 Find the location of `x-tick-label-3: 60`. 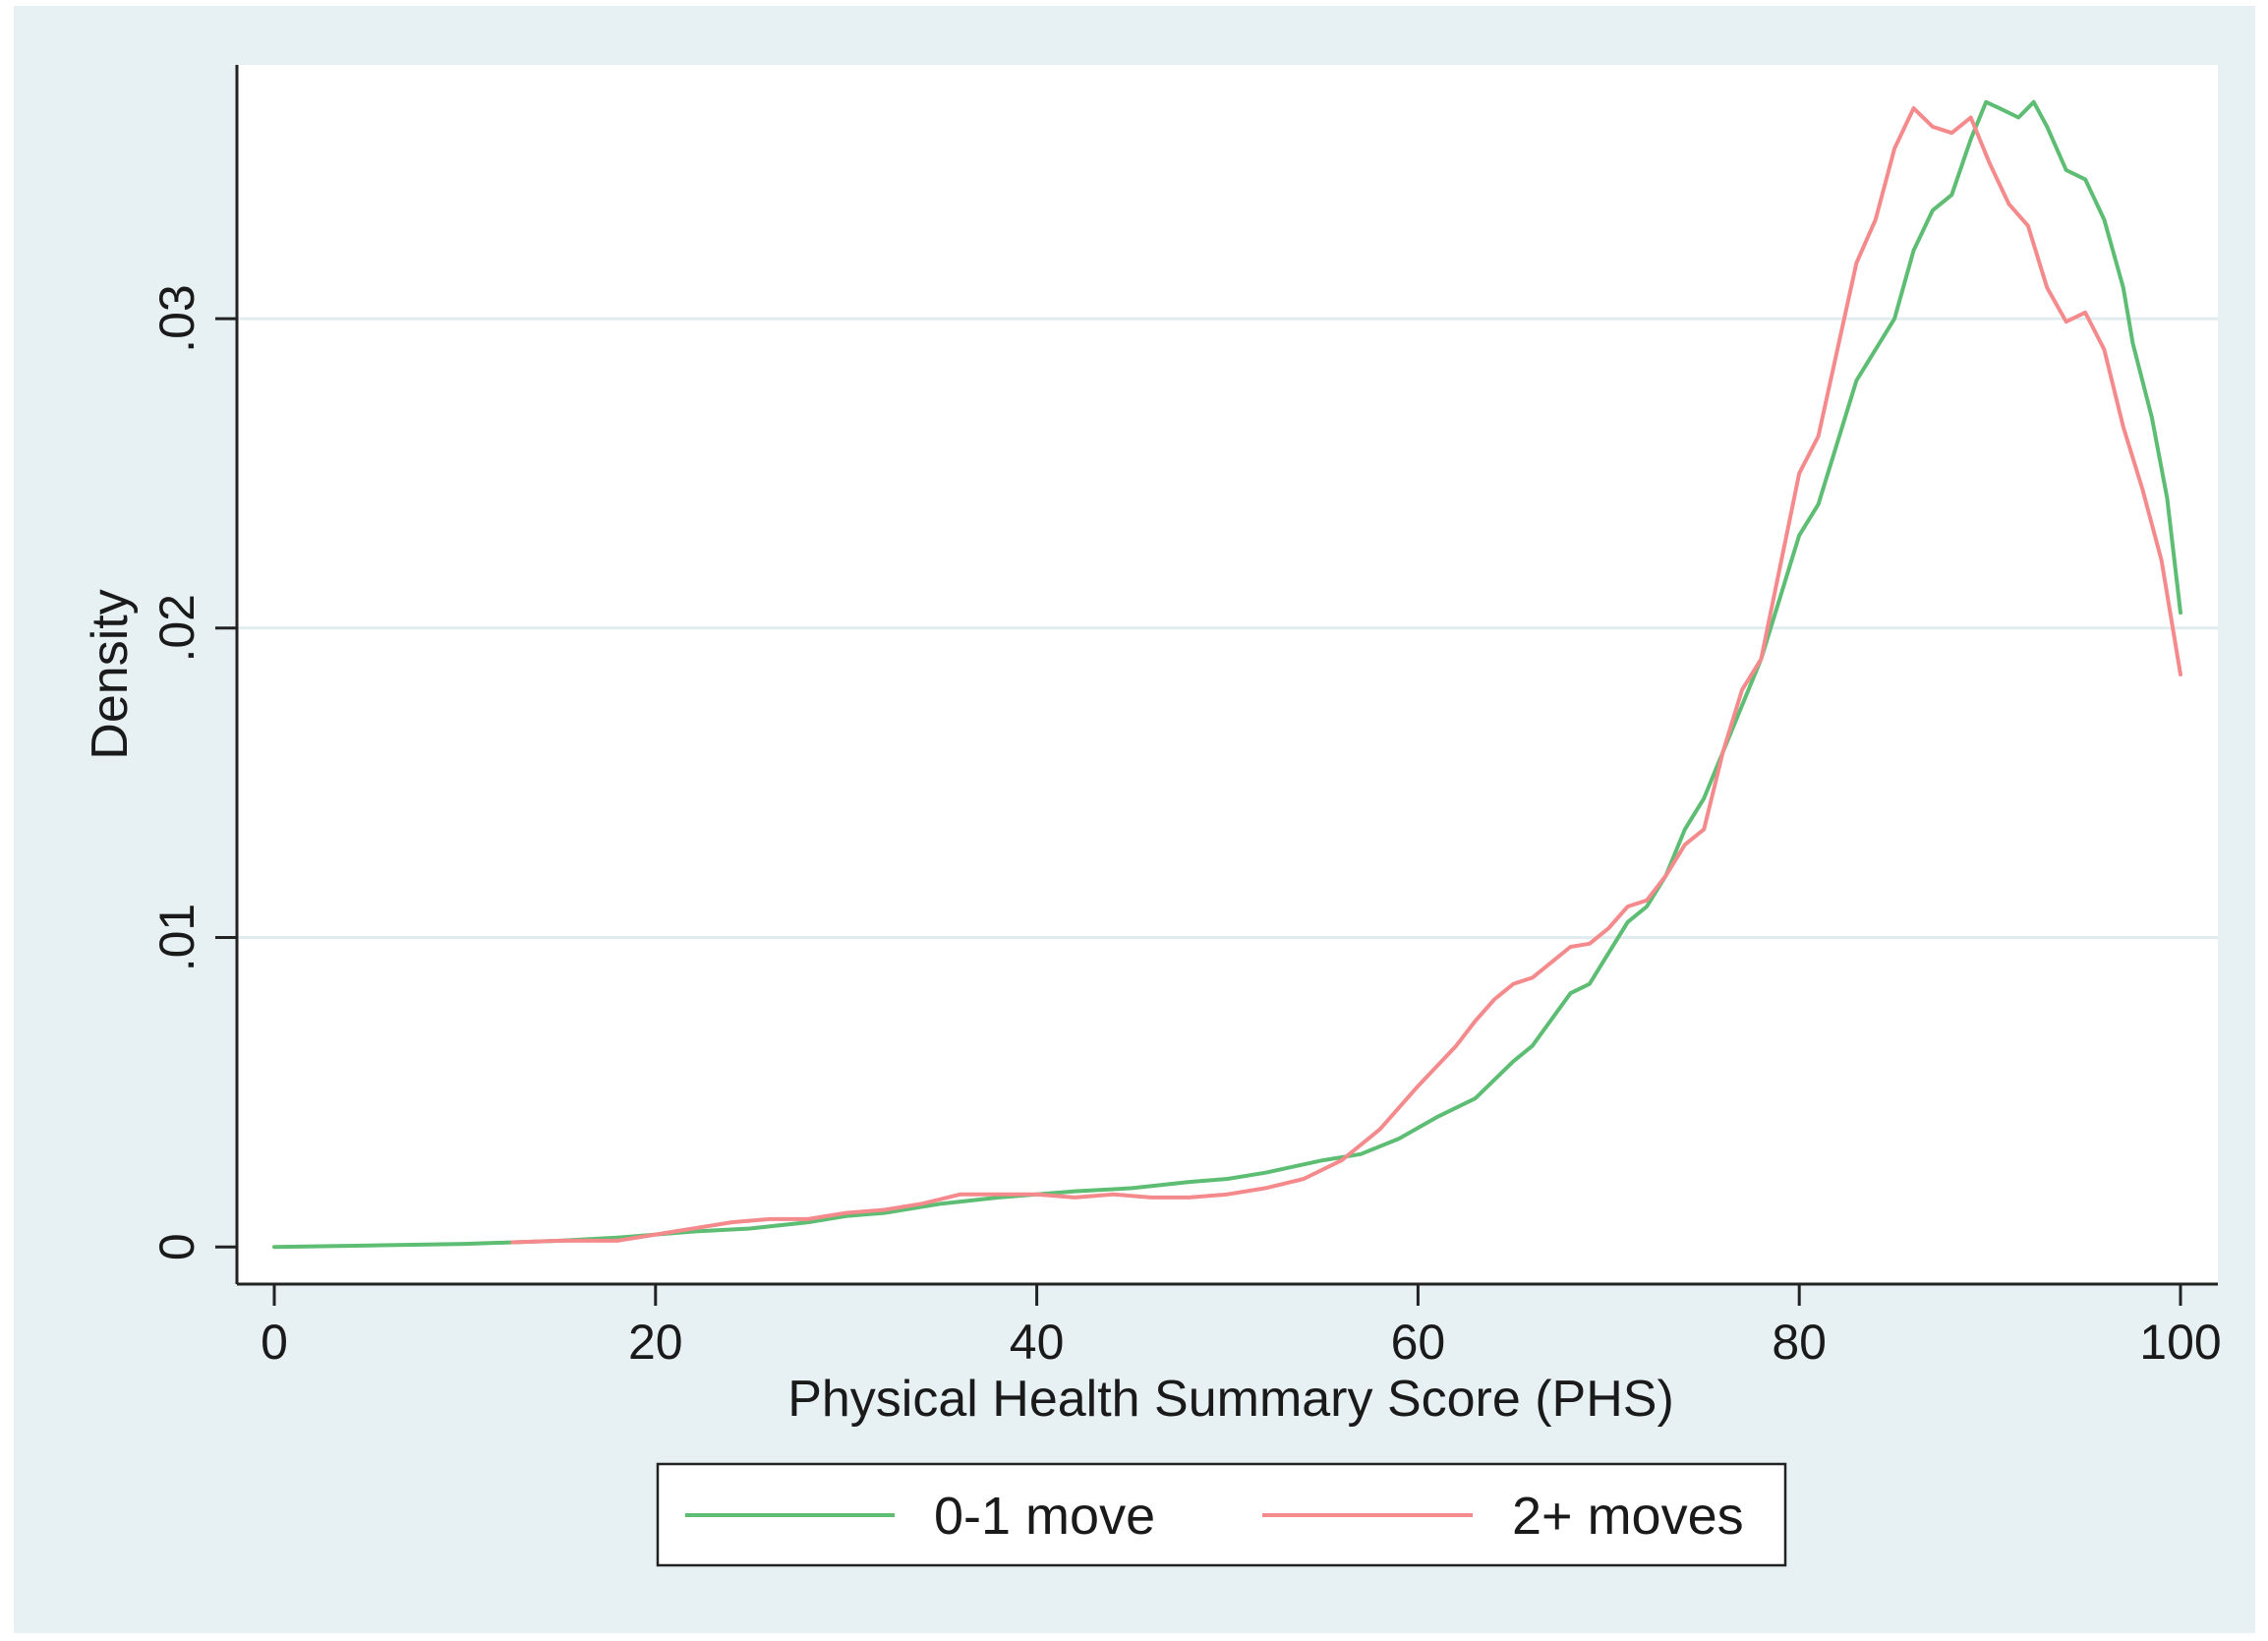

x-tick-label-3: 60 is located at coordinates (1418, 1342).